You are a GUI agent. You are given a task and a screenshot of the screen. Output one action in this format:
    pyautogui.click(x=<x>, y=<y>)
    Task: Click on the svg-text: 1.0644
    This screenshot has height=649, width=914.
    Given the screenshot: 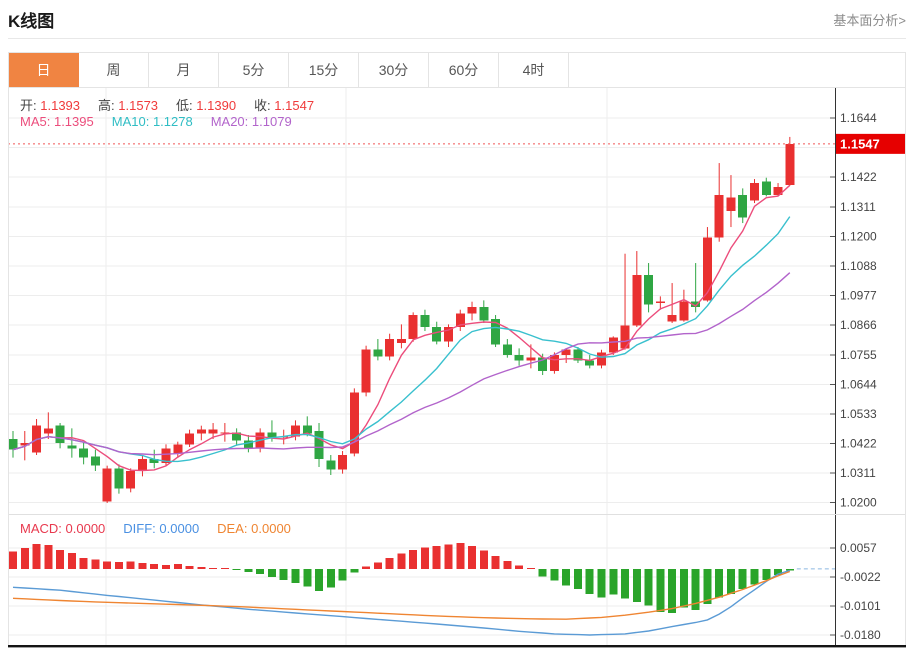 What is the action you would take?
    pyautogui.click(x=858, y=384)
    